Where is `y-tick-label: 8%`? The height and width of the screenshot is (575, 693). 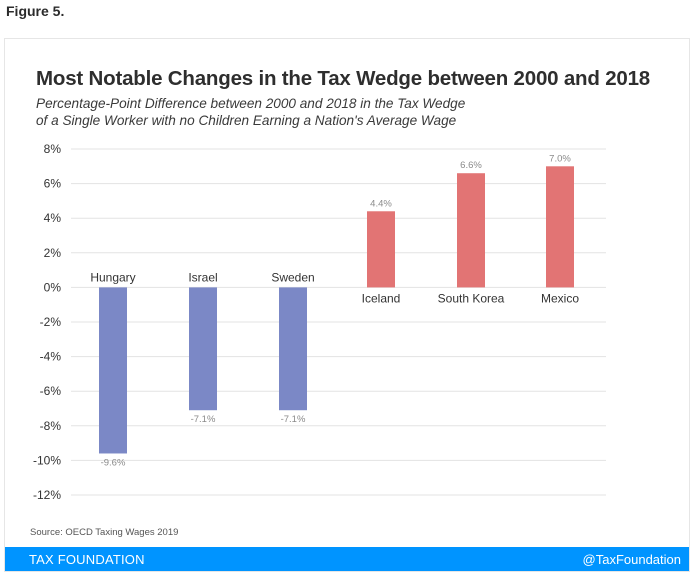
y-tick-label: 8% is located at coordinates (53, 149).